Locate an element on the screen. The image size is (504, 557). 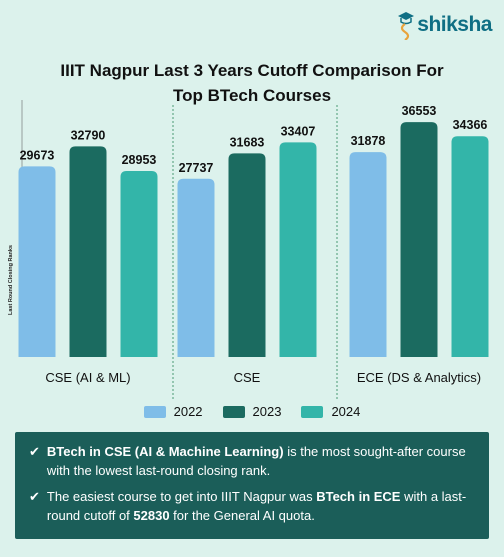
brand-logo: shiksha is located at coordinates (444, 25).